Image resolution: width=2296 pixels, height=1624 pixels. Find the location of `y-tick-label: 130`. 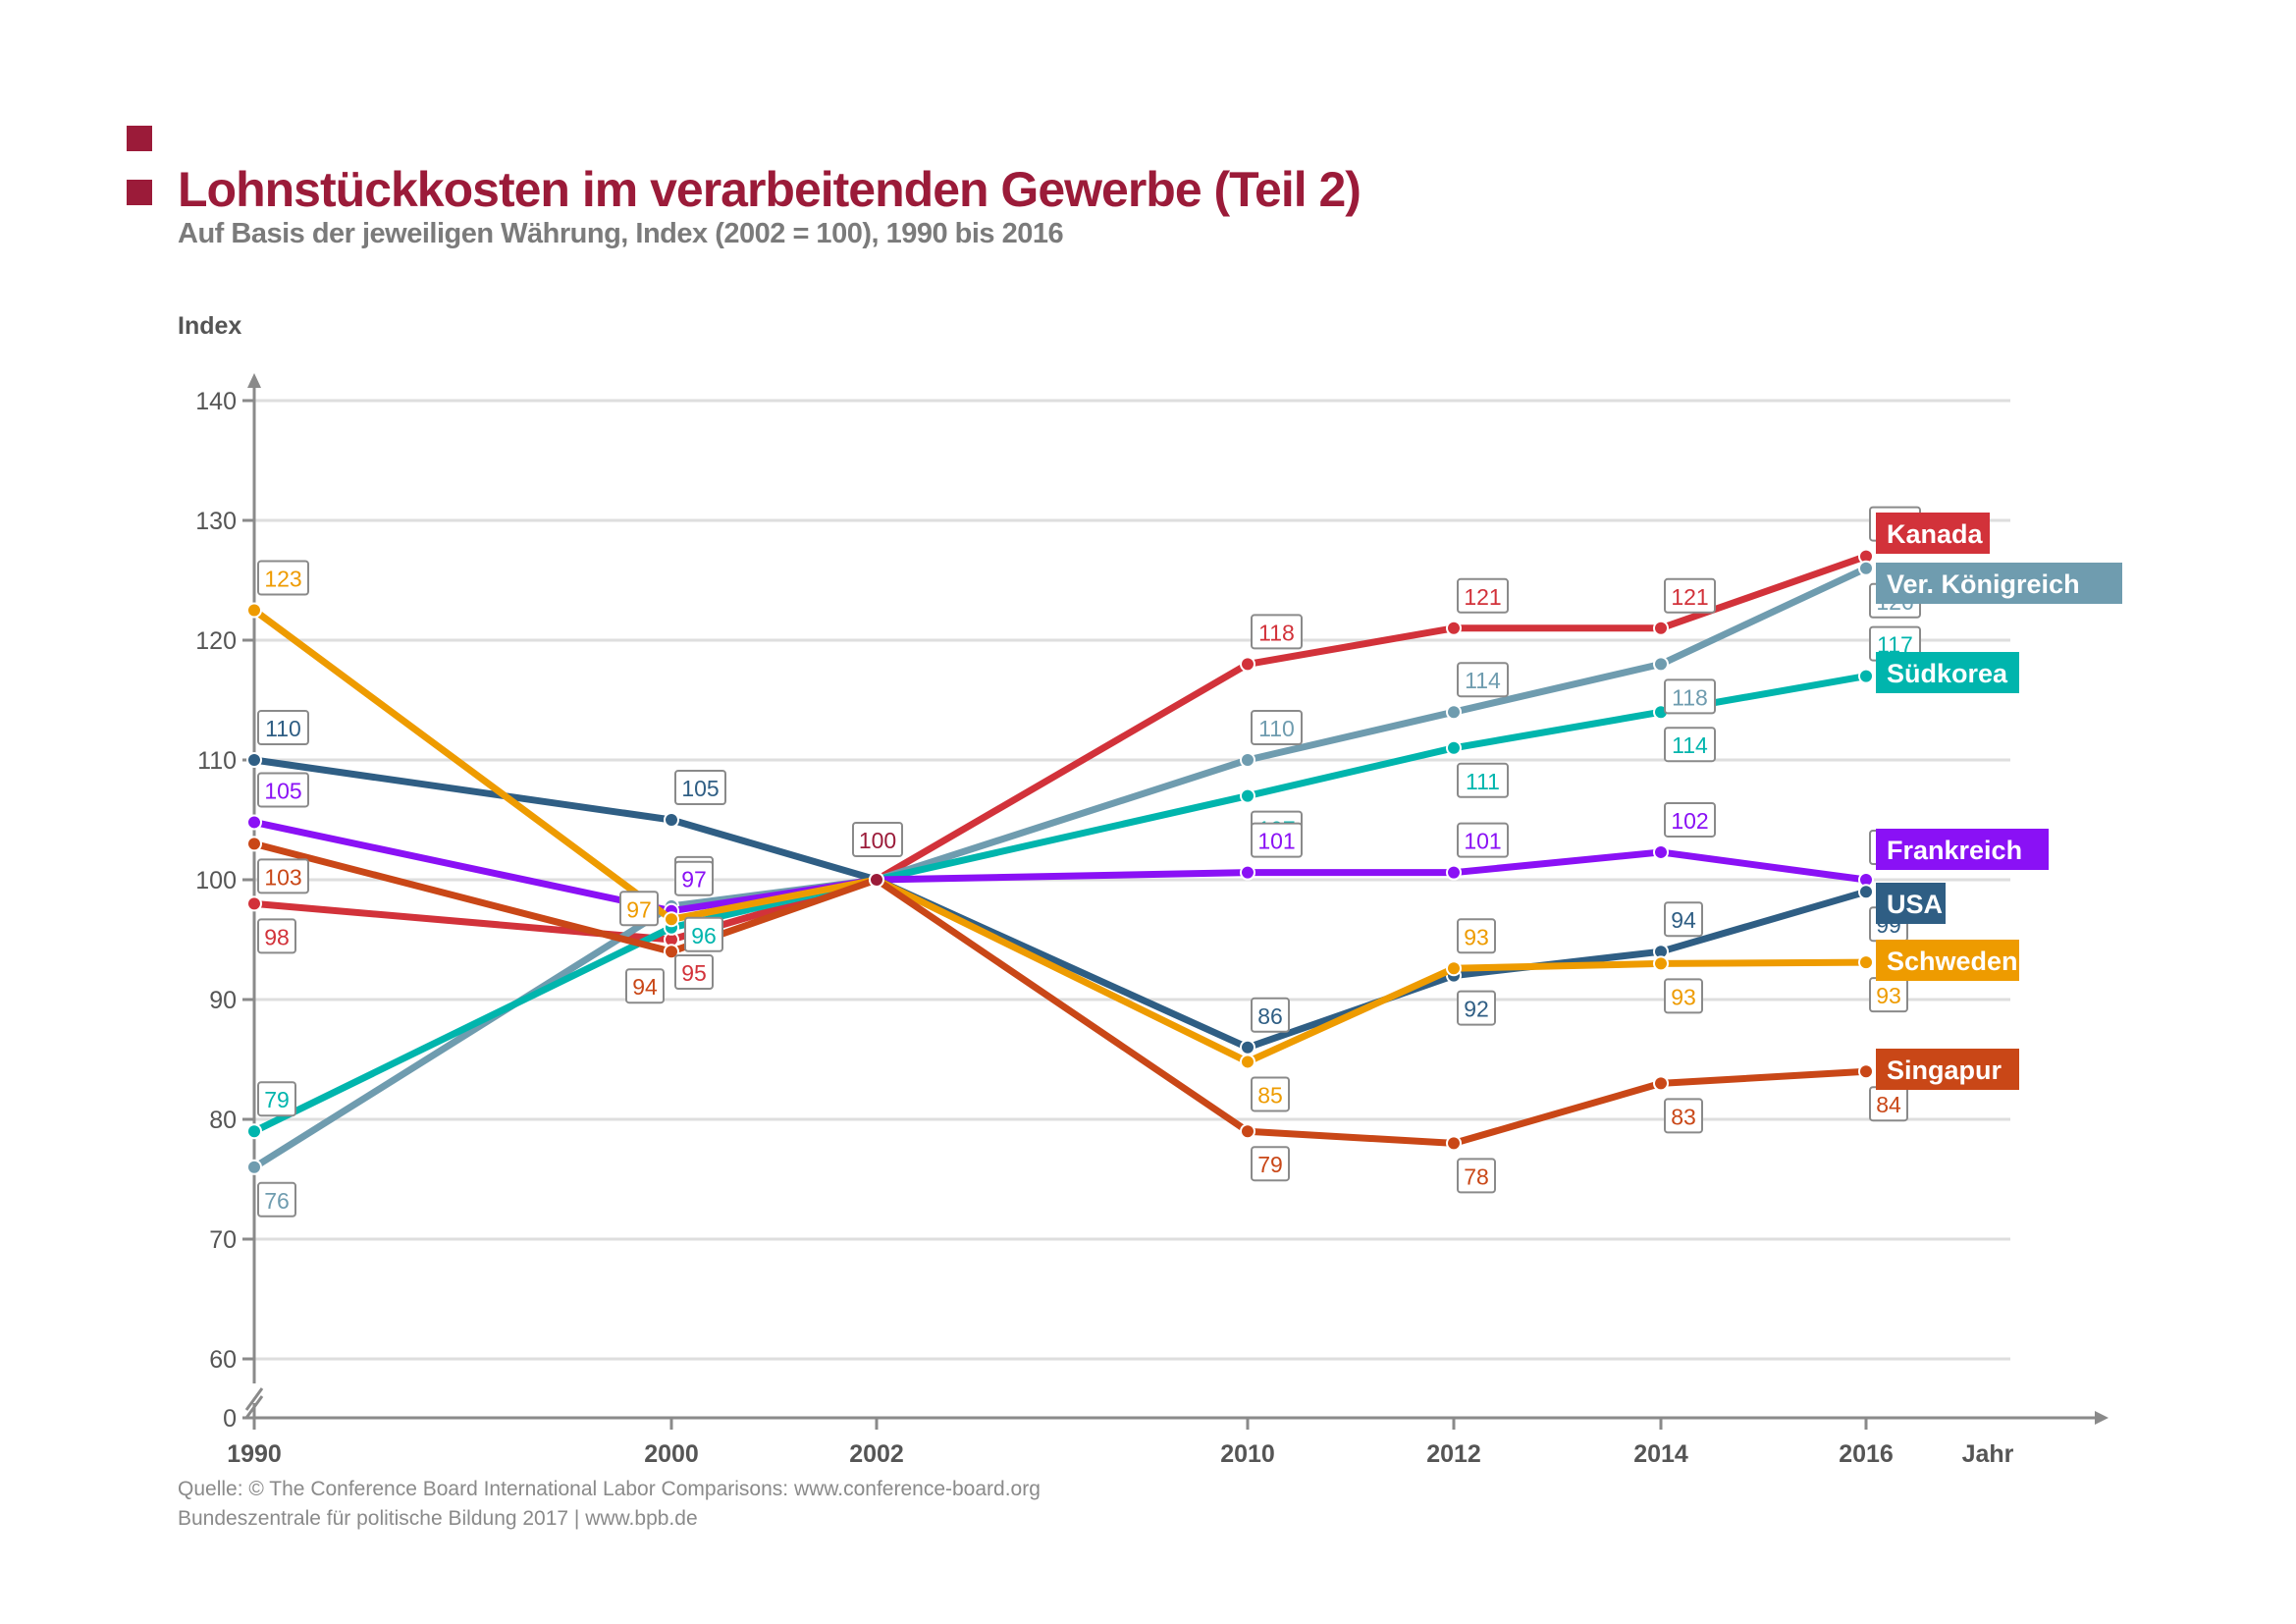

y-tick-label: 130 is located at coordinates (216, 521).